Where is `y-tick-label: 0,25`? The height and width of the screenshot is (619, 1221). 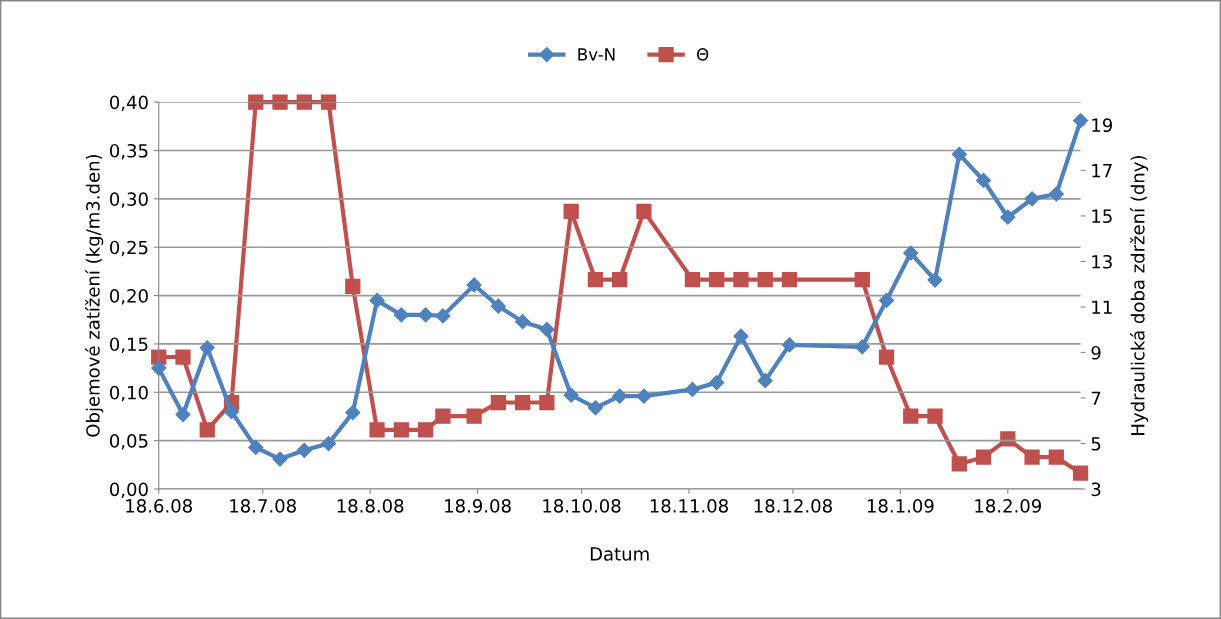
y-tick-label: 0,25 is located at coordinates (129, 248).